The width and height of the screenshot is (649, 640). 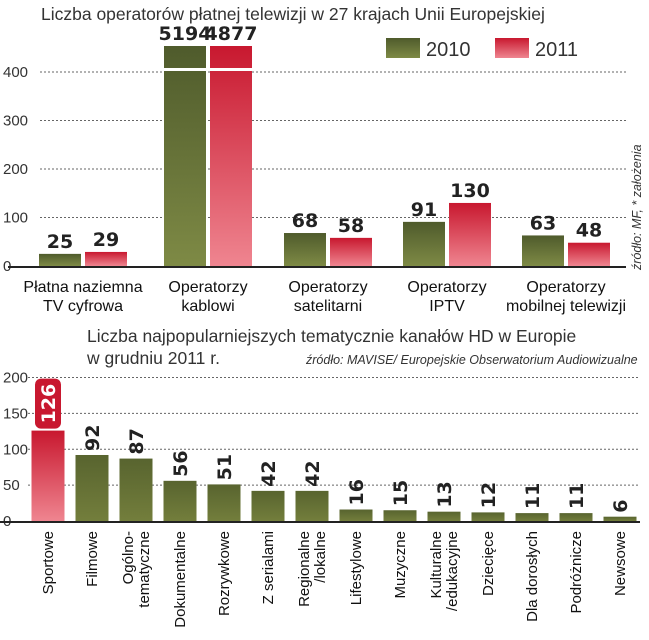 I want to click on y-tick-label: 150, so click(x=15, y=413).